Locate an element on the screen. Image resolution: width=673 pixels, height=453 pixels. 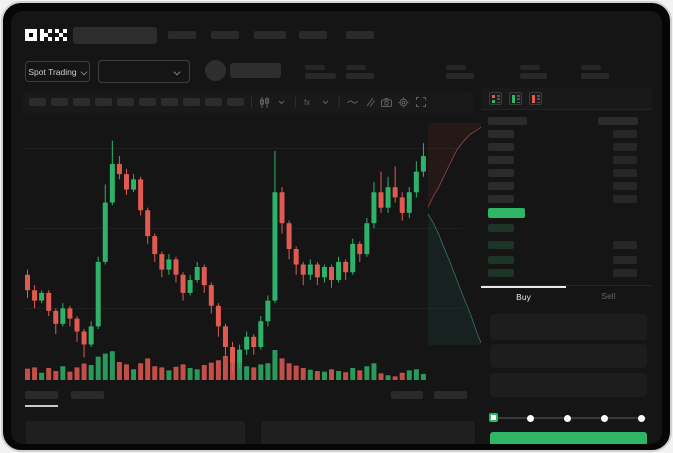
slider-handle is located at coordinates (493, 417).